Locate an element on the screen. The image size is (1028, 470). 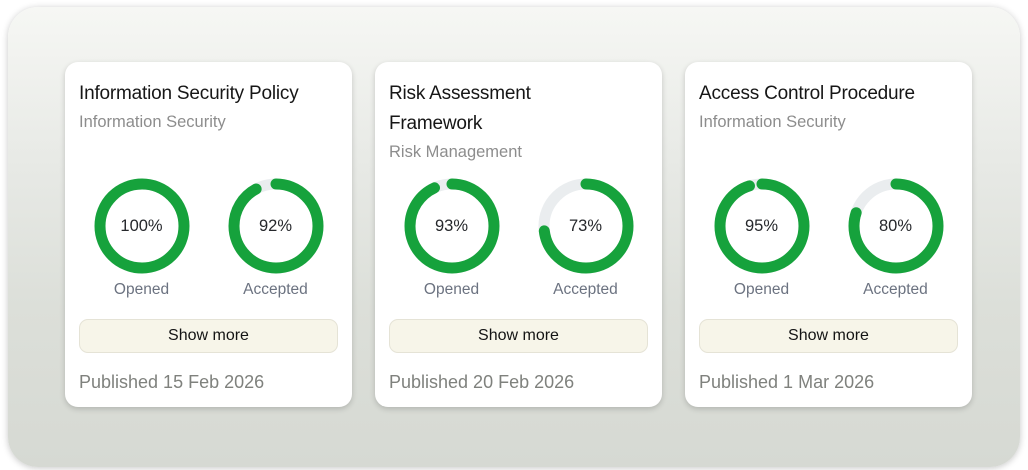
opened-stat: 93% Opened is located at coordinates (452, 238).